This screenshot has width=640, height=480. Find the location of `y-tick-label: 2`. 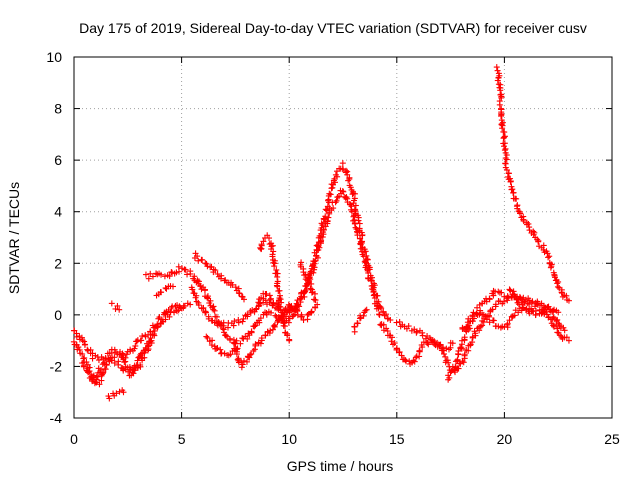

y-tick-label: 2 is located at coordinates (58, 263).